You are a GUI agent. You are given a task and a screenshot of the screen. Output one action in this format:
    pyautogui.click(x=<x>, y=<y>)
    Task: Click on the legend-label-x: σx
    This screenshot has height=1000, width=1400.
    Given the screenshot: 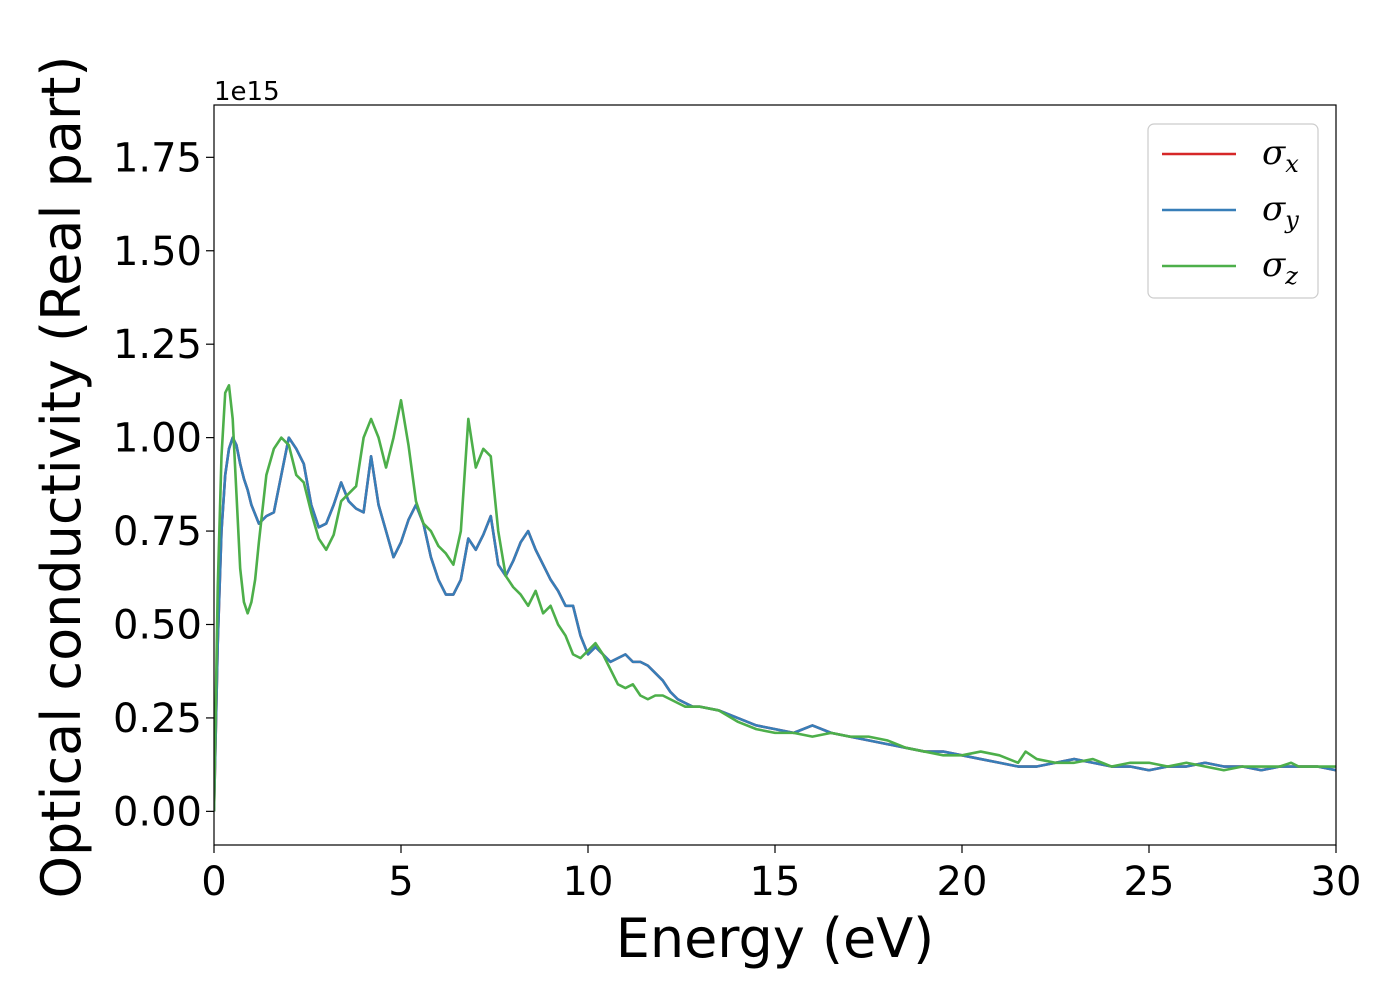 What is the action you would take?
    pyautogui.click(x=1280, y=155)
    